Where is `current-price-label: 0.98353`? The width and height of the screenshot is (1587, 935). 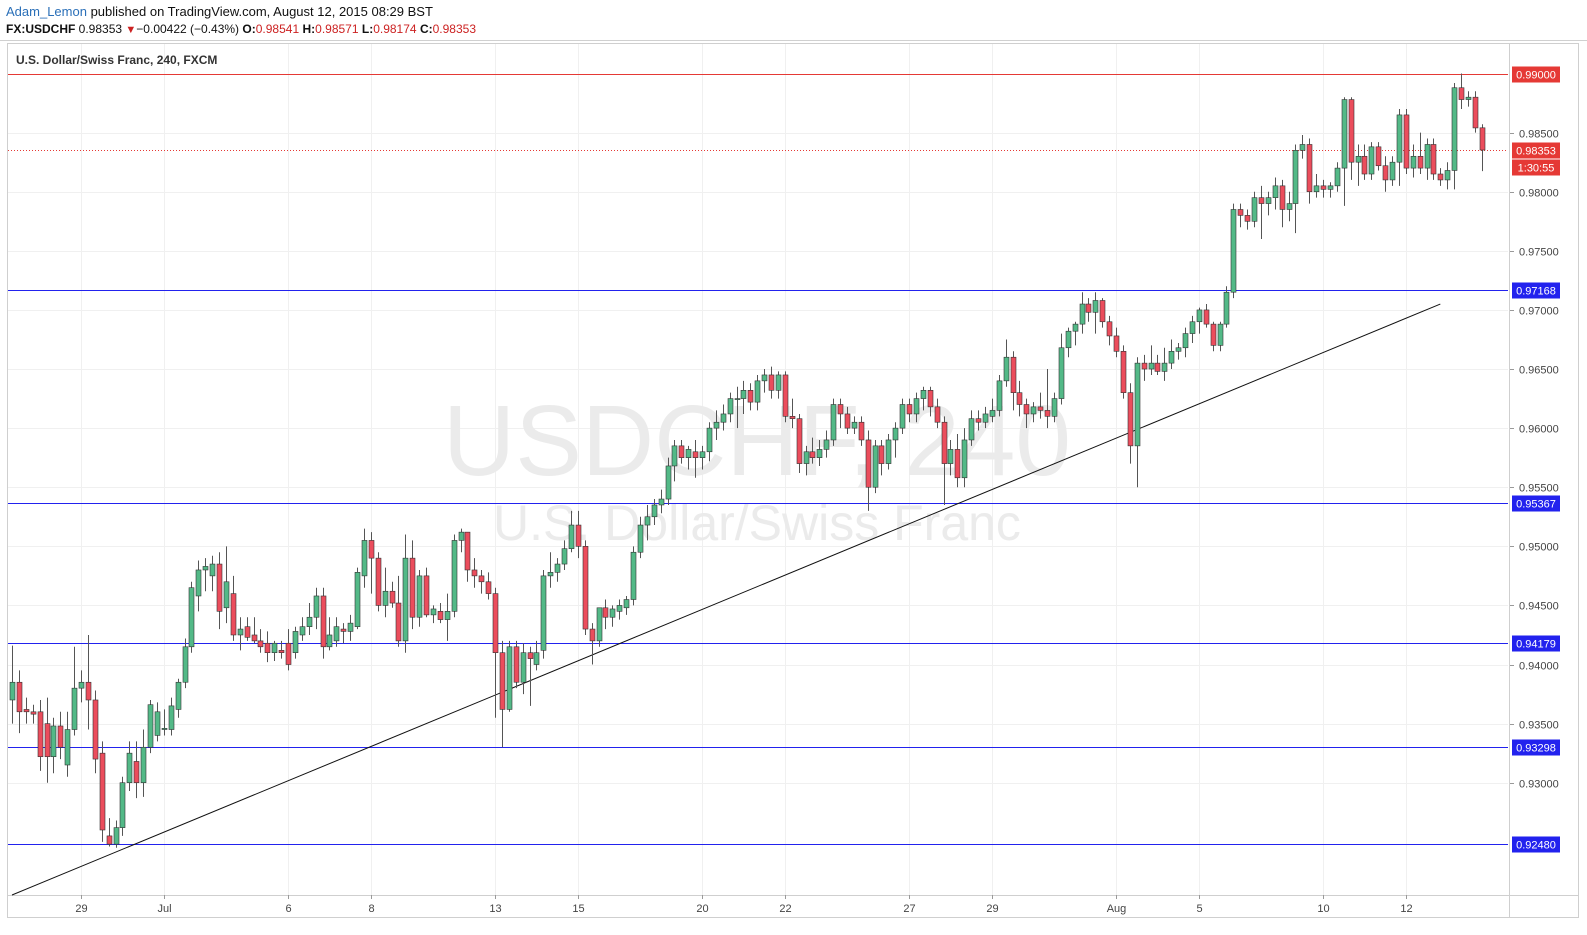 current-price-label: 0.98353 is located at coordinates (1536, 152).